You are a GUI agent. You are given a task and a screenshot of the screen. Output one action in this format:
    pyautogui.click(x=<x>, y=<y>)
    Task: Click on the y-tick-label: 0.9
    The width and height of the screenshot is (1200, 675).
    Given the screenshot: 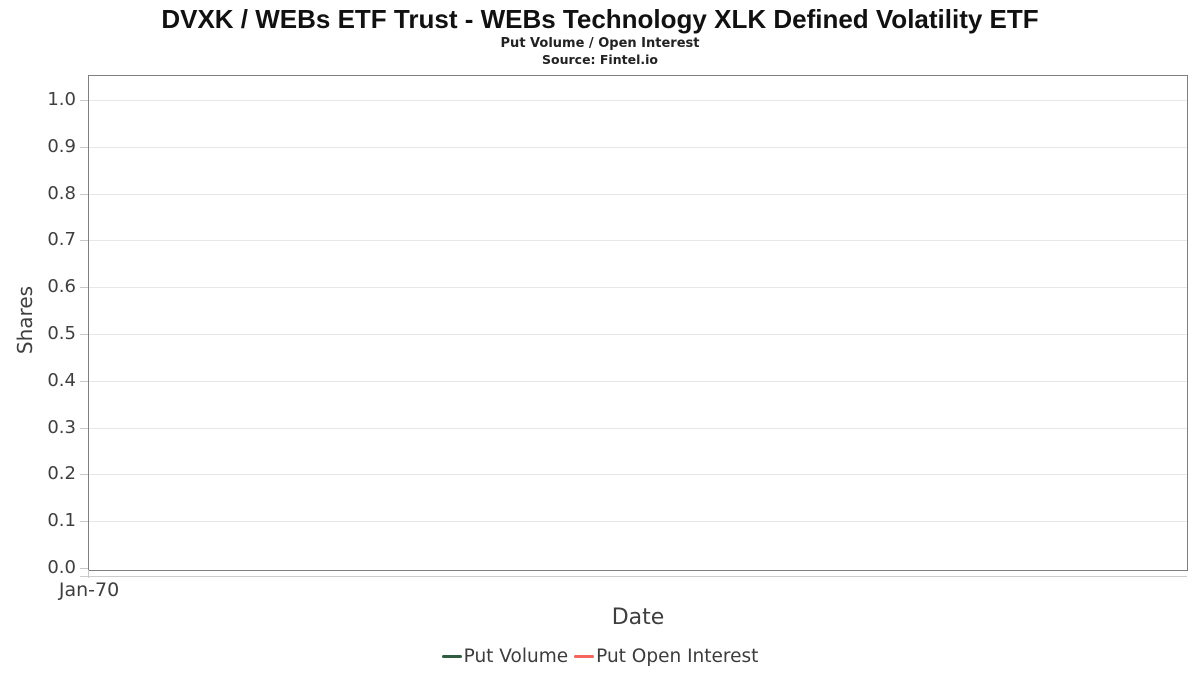 What is the action you would take?
    pyautogui.click(x=61, y=146)
    